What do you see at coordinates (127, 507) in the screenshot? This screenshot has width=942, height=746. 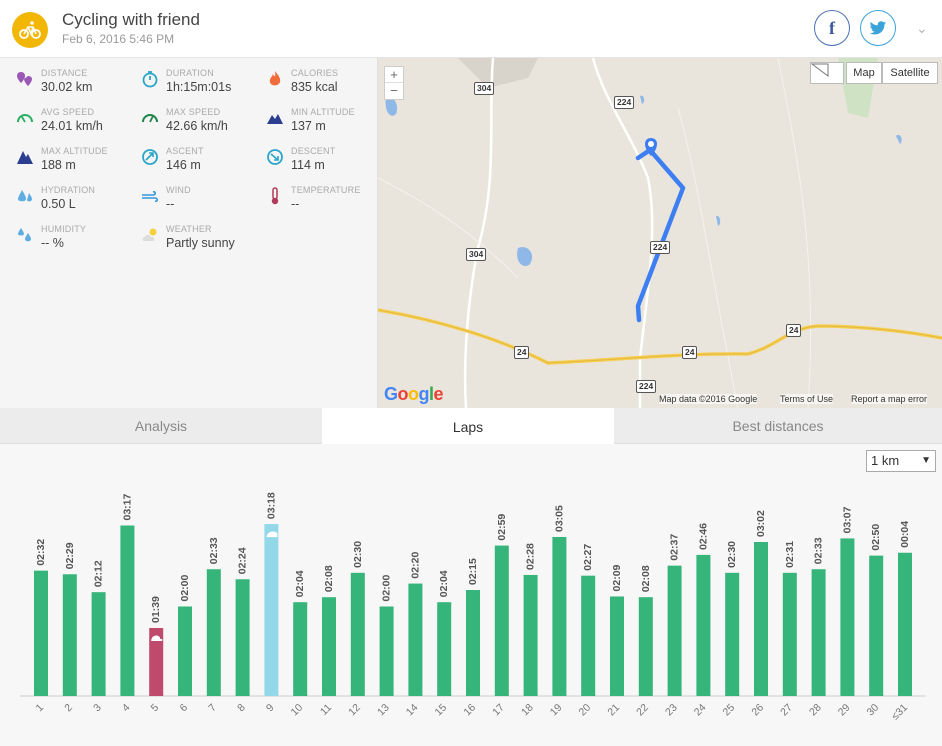 I see `lap-time-label: 03:17` at bounding box center [127, 507].